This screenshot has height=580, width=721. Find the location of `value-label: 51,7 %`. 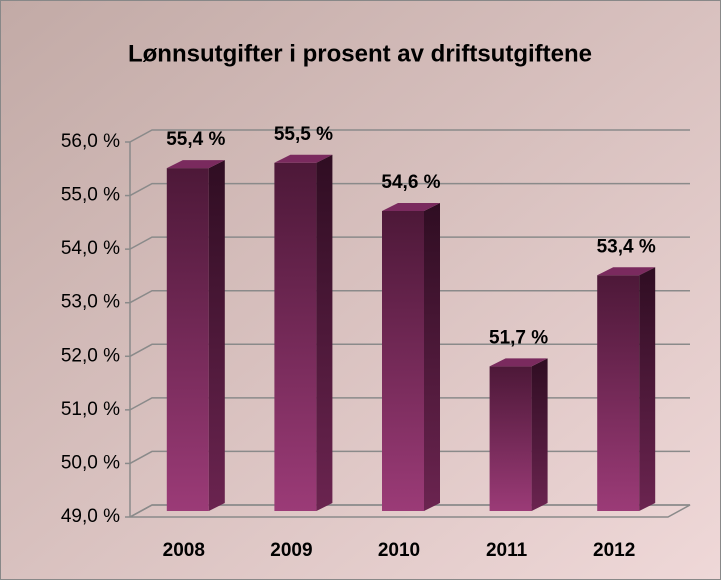

value-label: 51,7 % is located at coordinates (518, 337).